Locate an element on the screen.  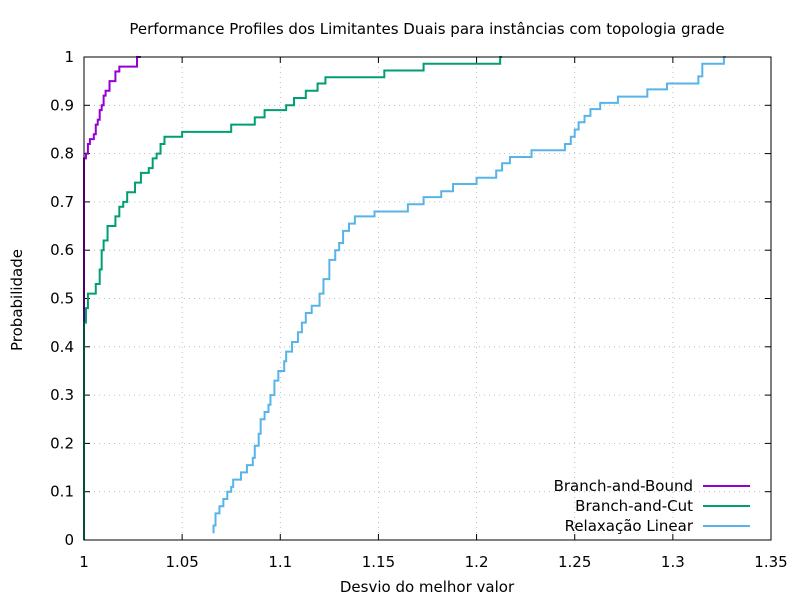
y-tick-label: 0 is located at coordinates (69, 540).